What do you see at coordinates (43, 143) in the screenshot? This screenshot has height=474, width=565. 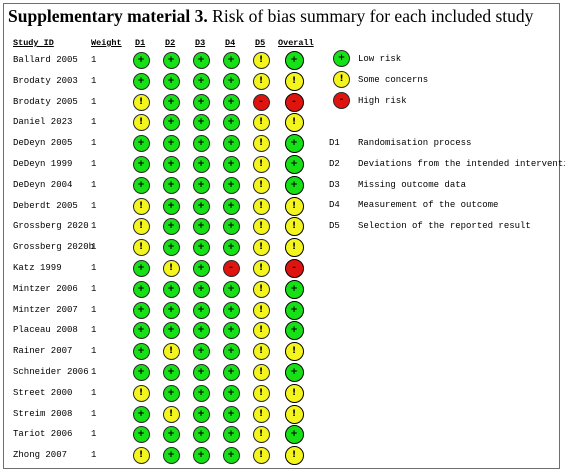 I see `study-id: DeDeyn 2005` at bounding box center [43, 143].